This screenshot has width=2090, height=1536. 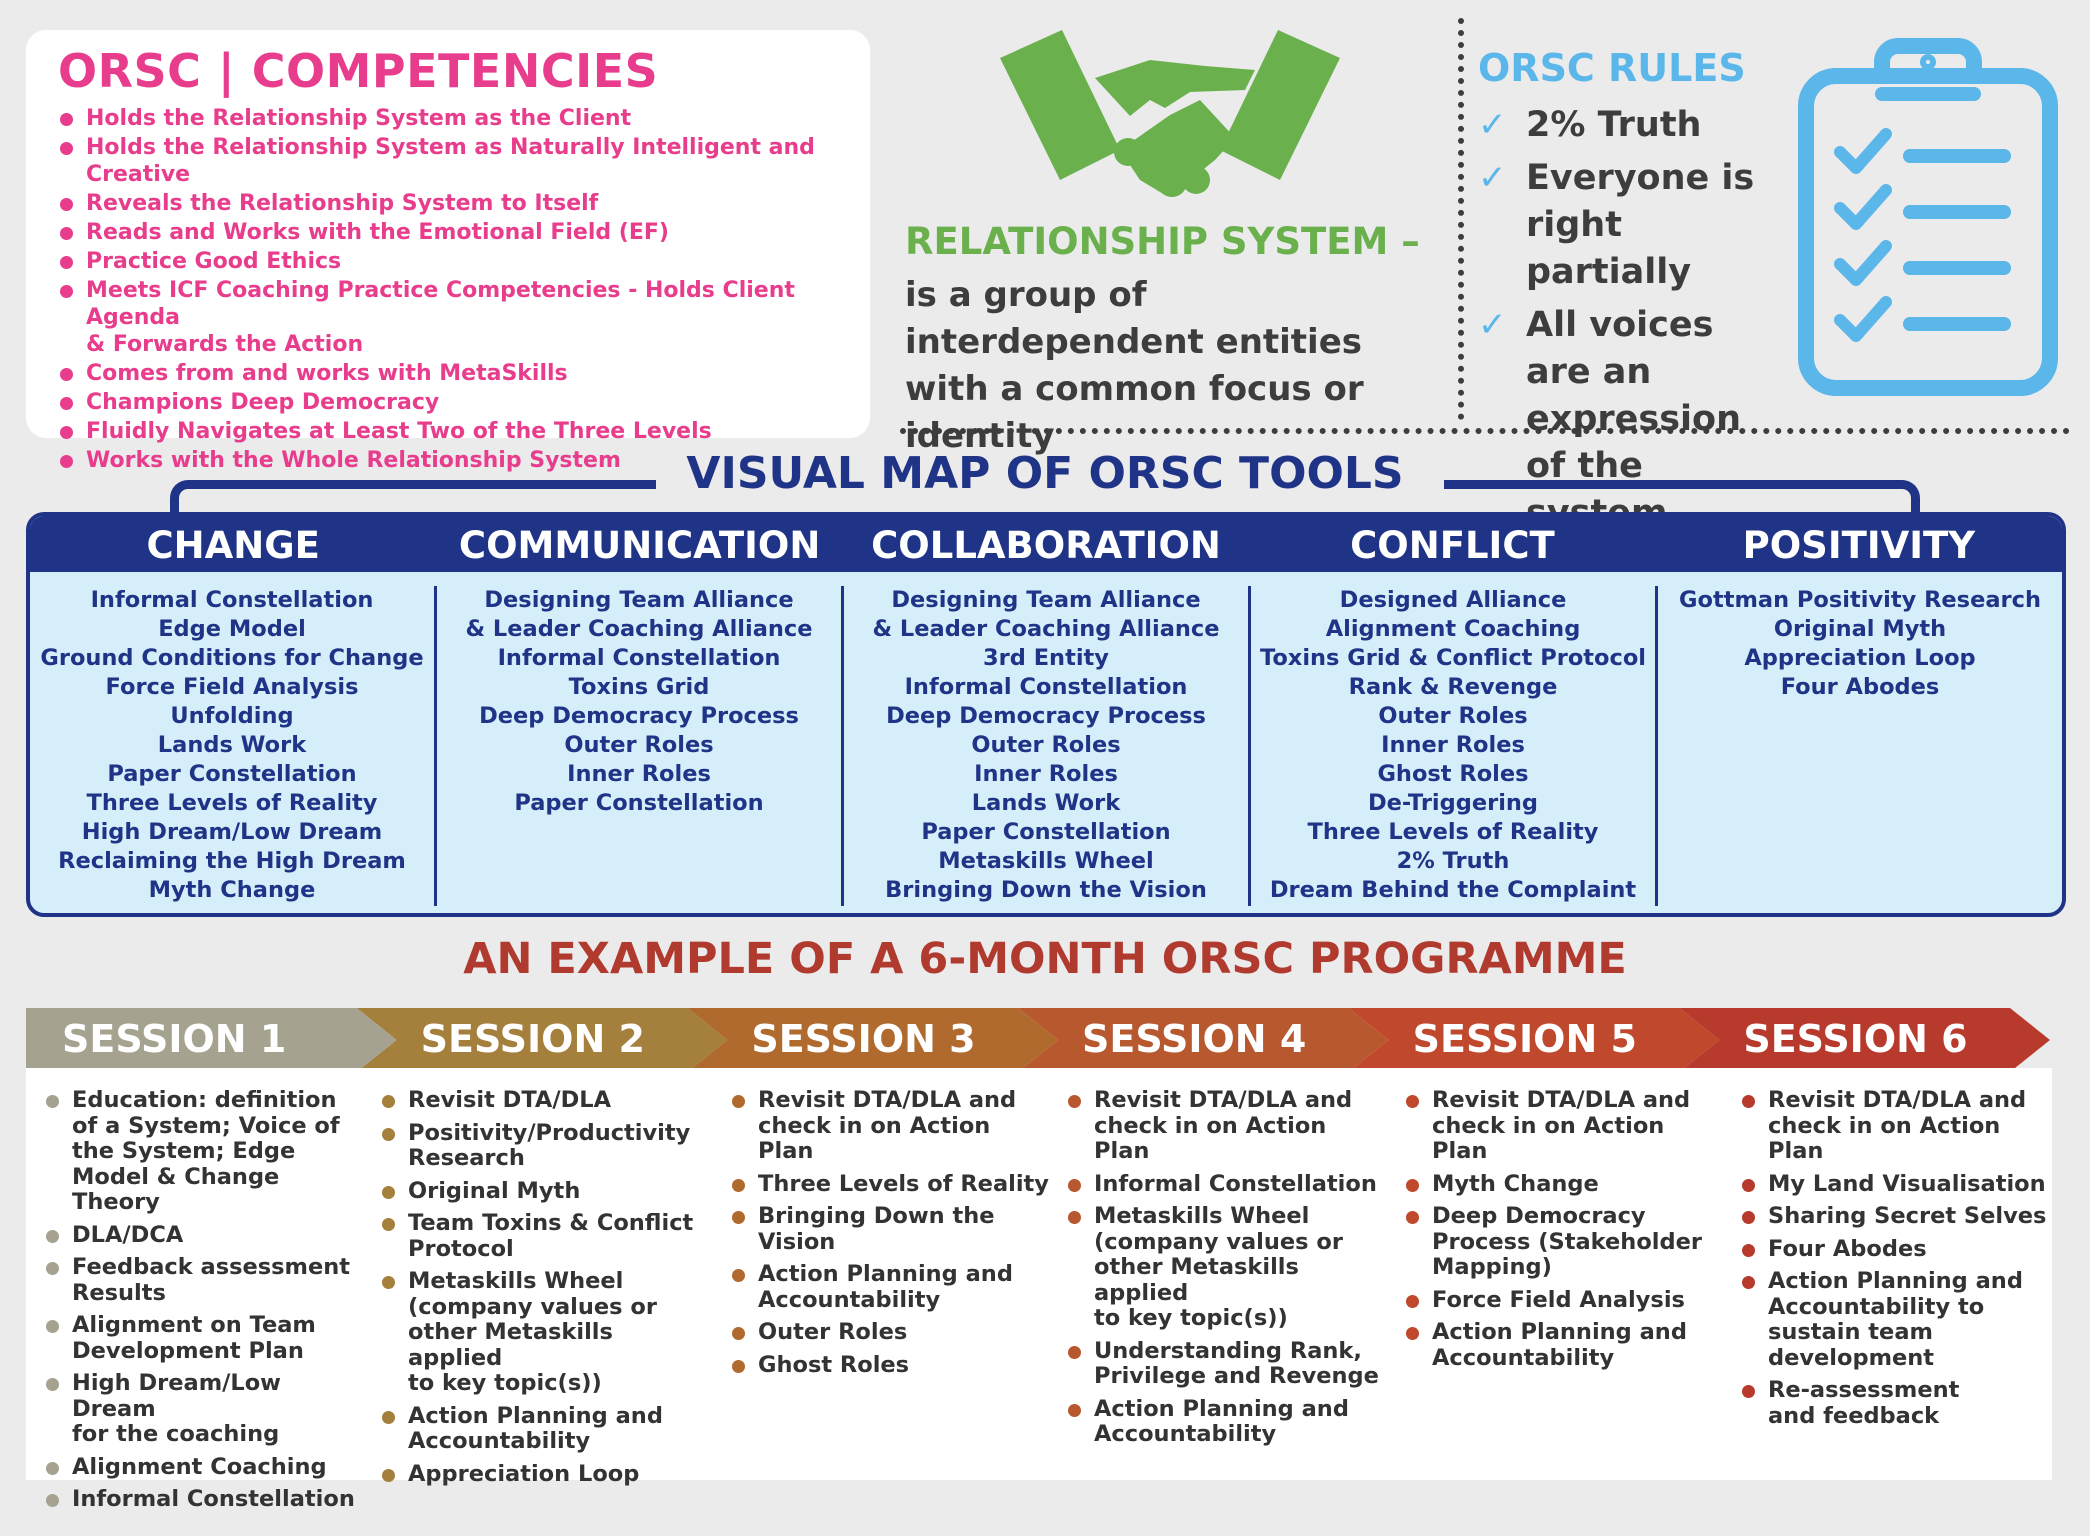 What do you see at coordinates (890, 1184) in the screenshot?
I see `session-item: Three Levels of Reality` at bounding box center [890, 1184].